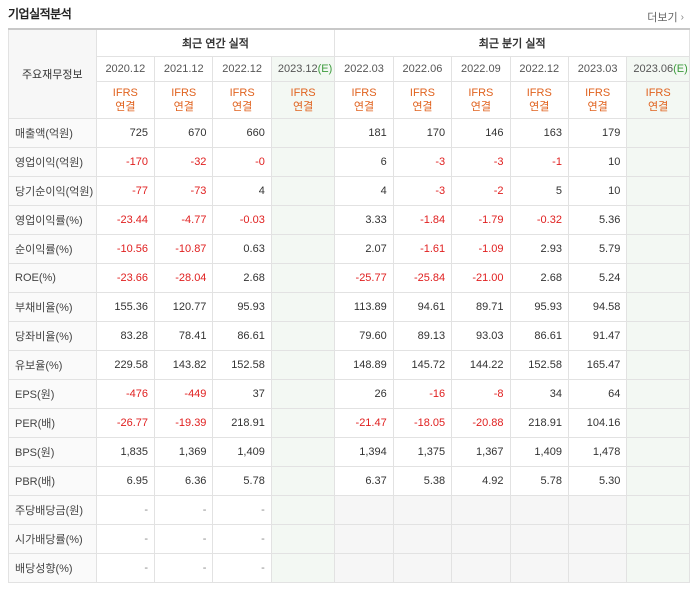 The width and height of the screenshot is (694, 589). What do you see at coordinates (349, 393) in the screenshot?
I see `table-row: EPS(원) -476 -449 37 26 -16 -8 34 64` at bounding box center [349, 393].